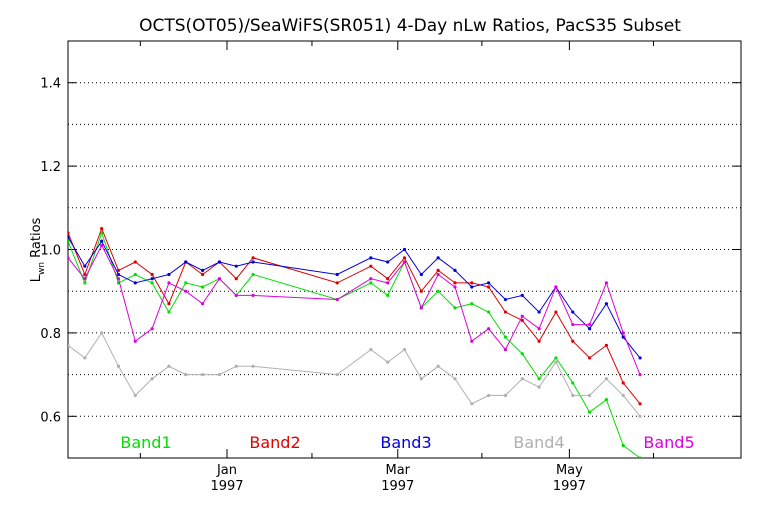 This screenshot has height=516, width=768. What do you see at coordinates (398, 470) in the screenshot?
I see `x-tick-label-month: Mar` at bounding box center [398, 470].